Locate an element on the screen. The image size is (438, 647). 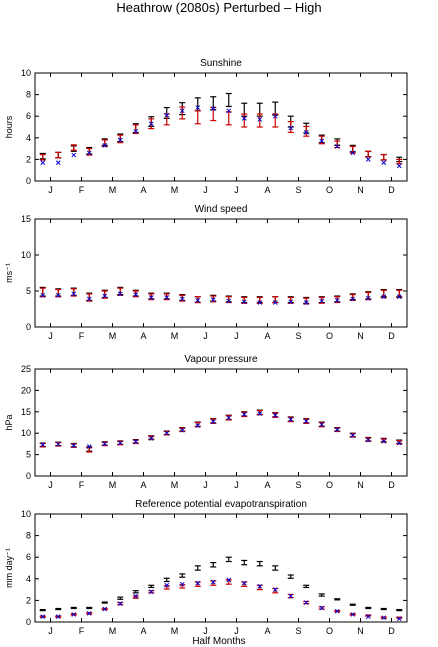
x-tick-label: N is located at coordinates (360, 485).